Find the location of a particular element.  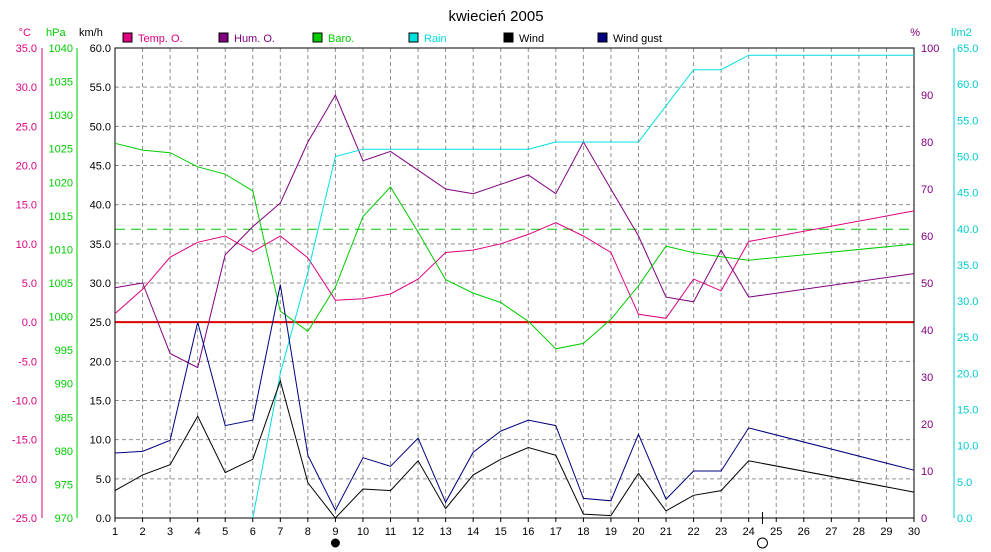

wind-unit-label: km/h is located at coordinates (91, 33).